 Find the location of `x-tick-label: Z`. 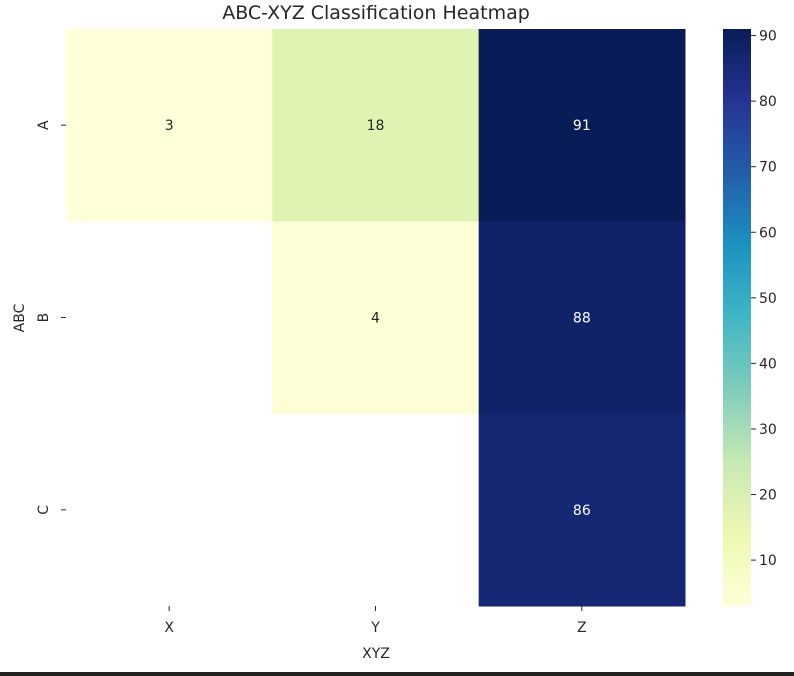

x-tick-label: Z is located at coordinates (582, 628).